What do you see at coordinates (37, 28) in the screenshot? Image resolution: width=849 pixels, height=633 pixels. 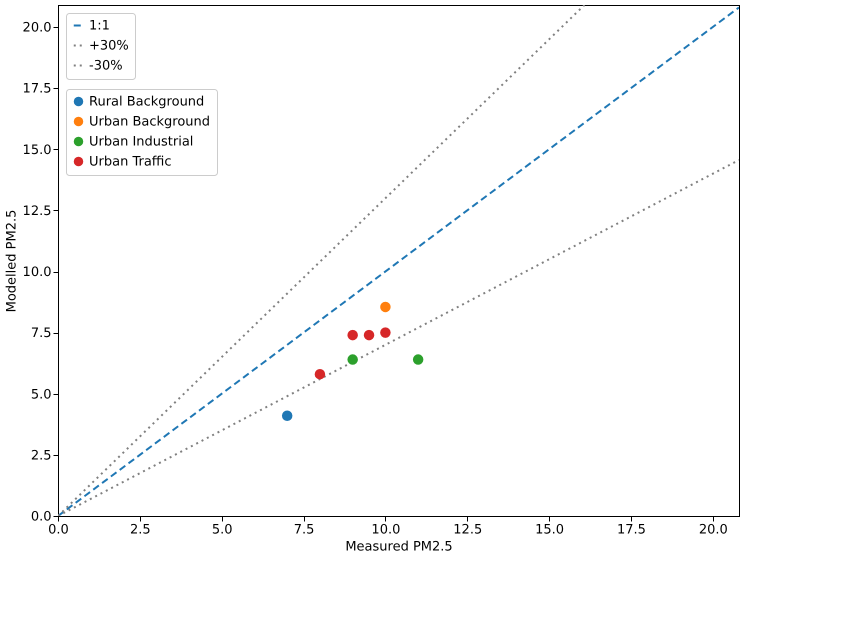 I see `y-tick-label: 20.0` at bounding box center [37, 28].